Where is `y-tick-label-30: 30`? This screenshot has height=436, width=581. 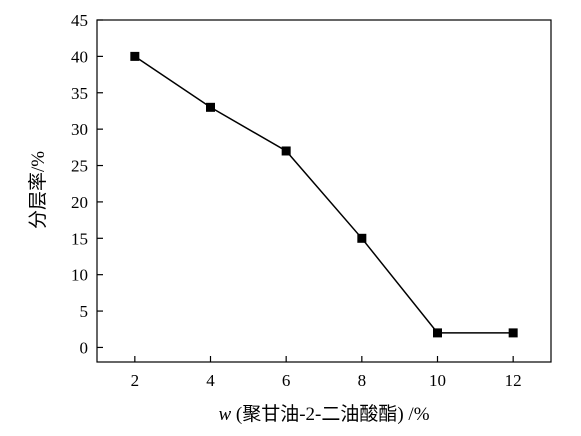
y-tick-label-30: 30 is located at coordinates (79, 129).